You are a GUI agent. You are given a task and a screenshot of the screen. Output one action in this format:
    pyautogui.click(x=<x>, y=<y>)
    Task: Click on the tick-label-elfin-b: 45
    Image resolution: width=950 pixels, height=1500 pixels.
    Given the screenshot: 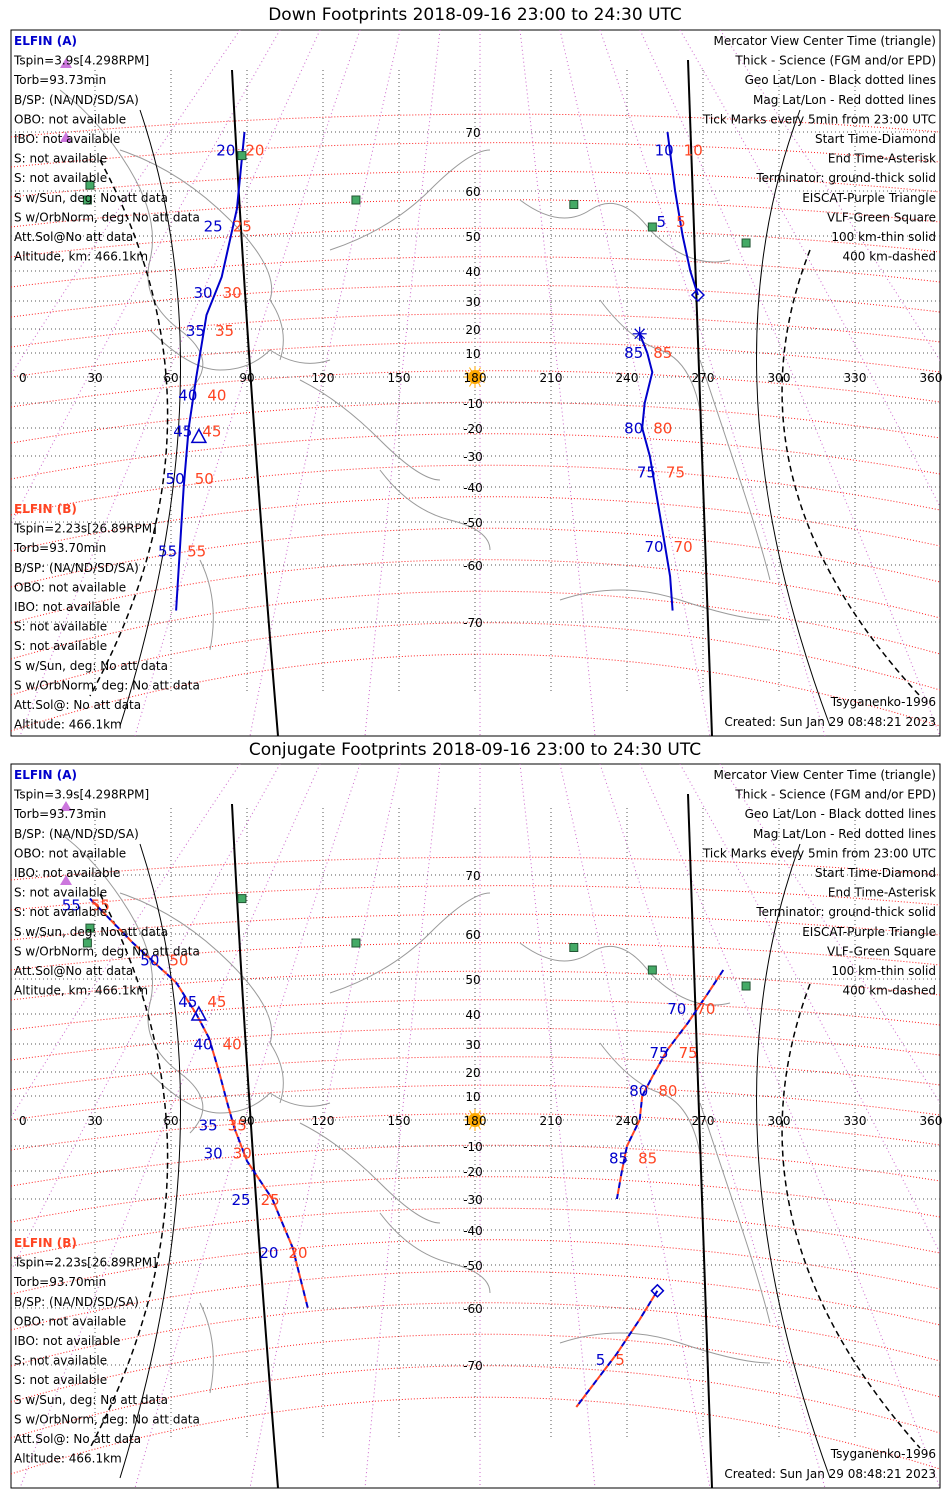 What is the action you would take?
    pyautogui.click(x=216, y=1002)
    